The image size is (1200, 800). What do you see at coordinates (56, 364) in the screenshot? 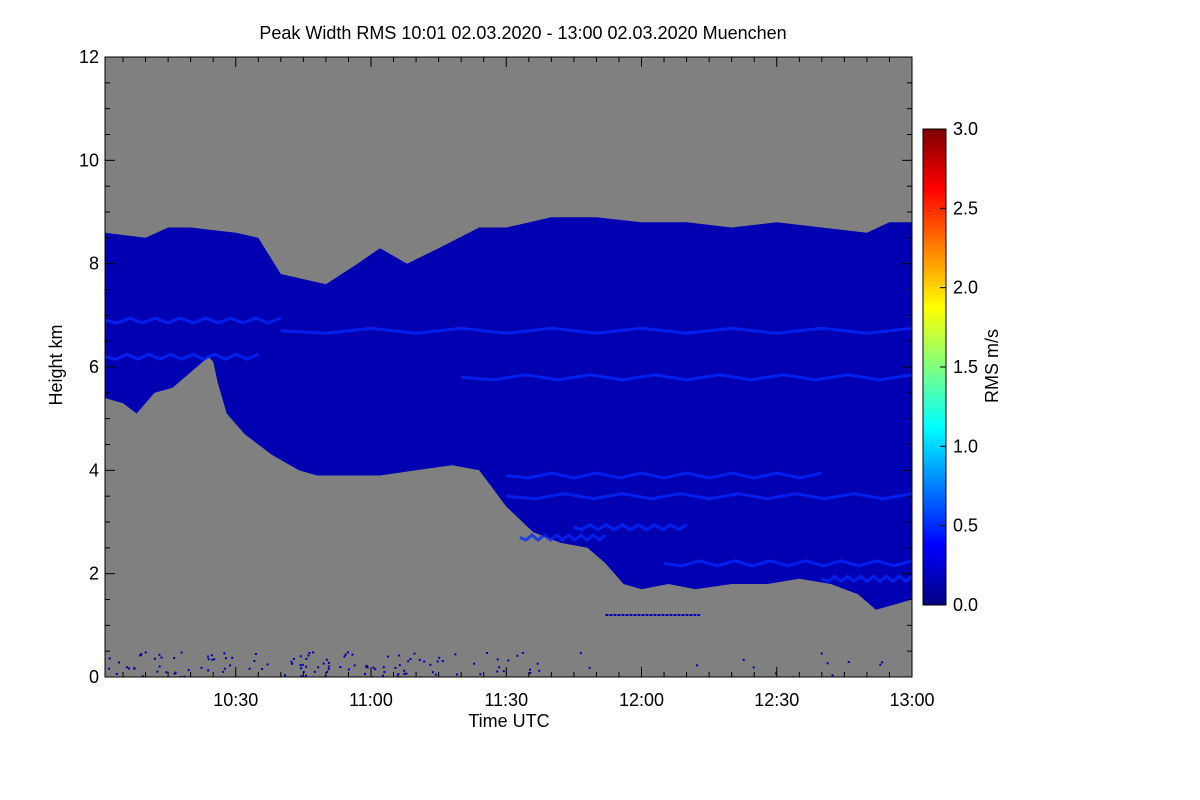
I see `y-axis-label: Height km` at bounding box center [56, 364].